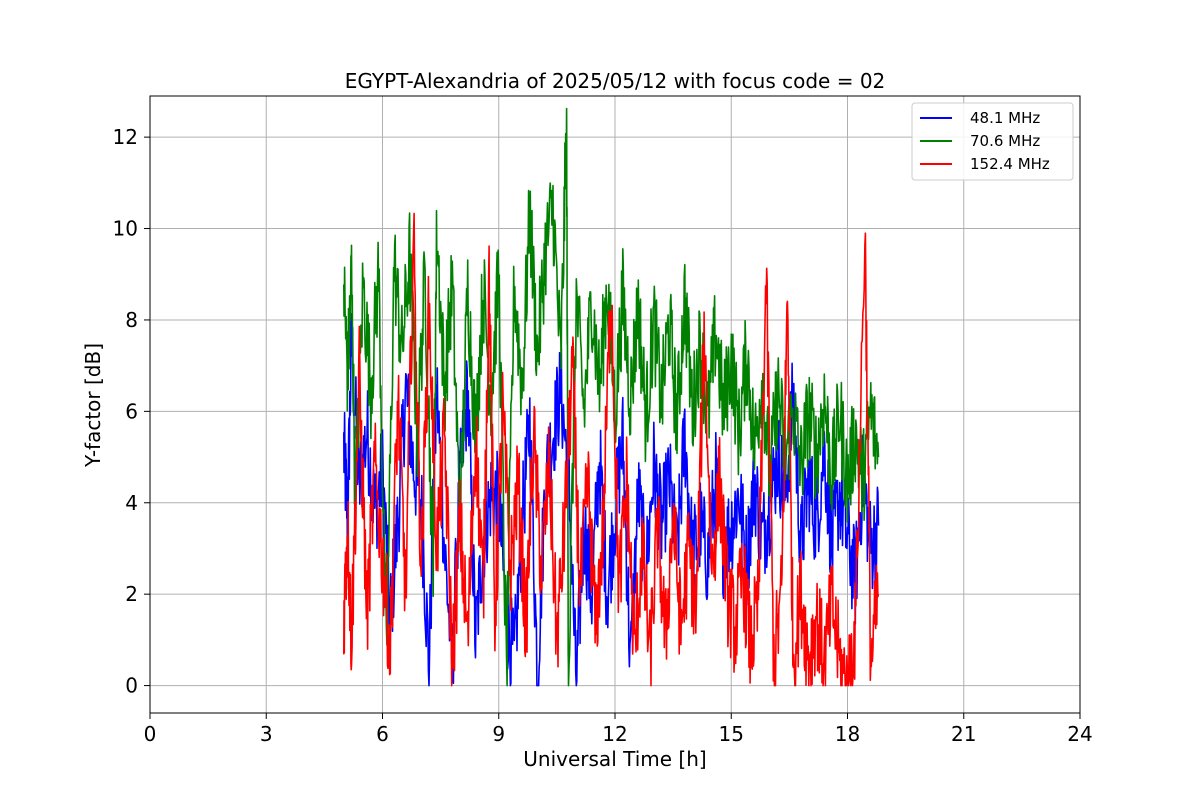 Image resolution: width=1200 pixels, height=800 pixels. Describe the element at coordinates (1005, 118) in the screenshot. I see `legend-label-0: 48.1 MHz` at that location.